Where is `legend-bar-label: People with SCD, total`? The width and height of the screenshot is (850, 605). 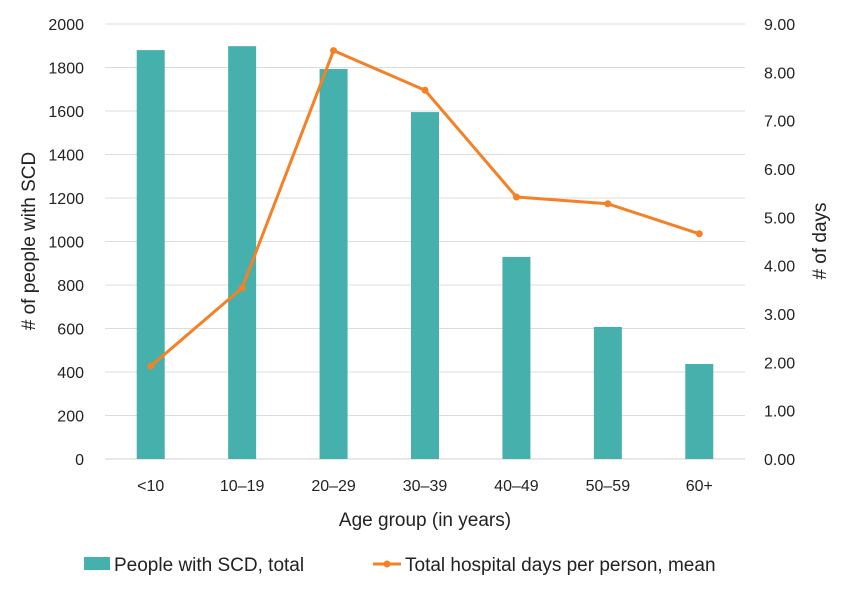
legend-bar-label: People with SCD, total is located at coordinates (209, 565).